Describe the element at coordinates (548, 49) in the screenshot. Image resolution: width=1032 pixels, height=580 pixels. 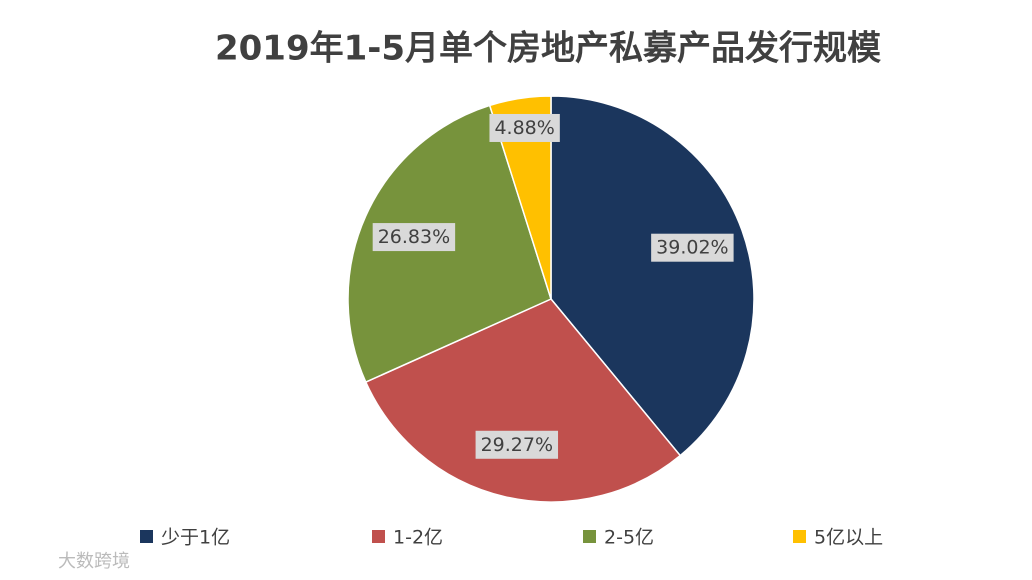
I see `chart-title: 2019年1-5月单个房地产私募产品发行规模` at that location.